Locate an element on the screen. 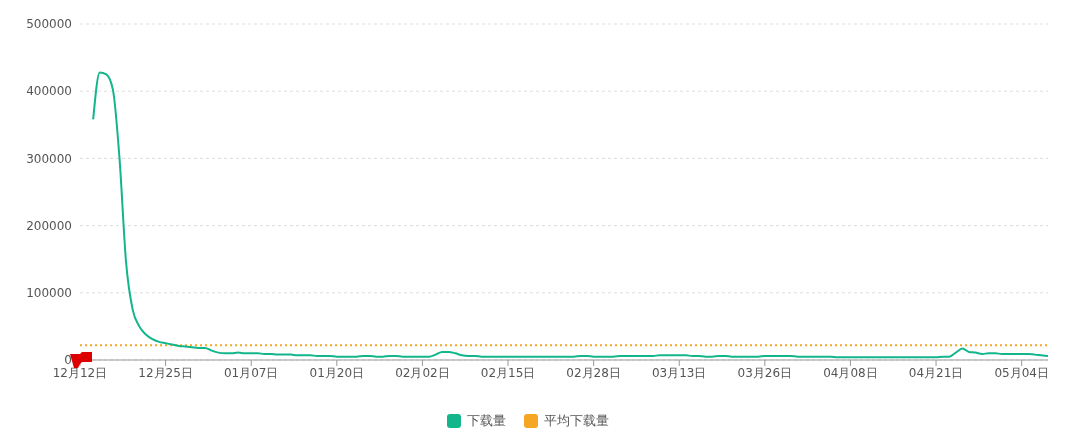  x-tick-label: 05月04日 is located at coordinates (1021, 372).